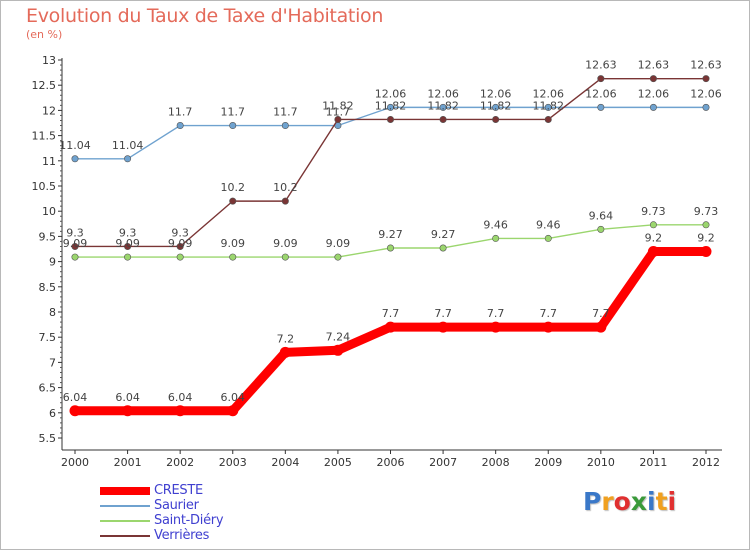  I want to click on data-label: 7.24, so click(338, 336).